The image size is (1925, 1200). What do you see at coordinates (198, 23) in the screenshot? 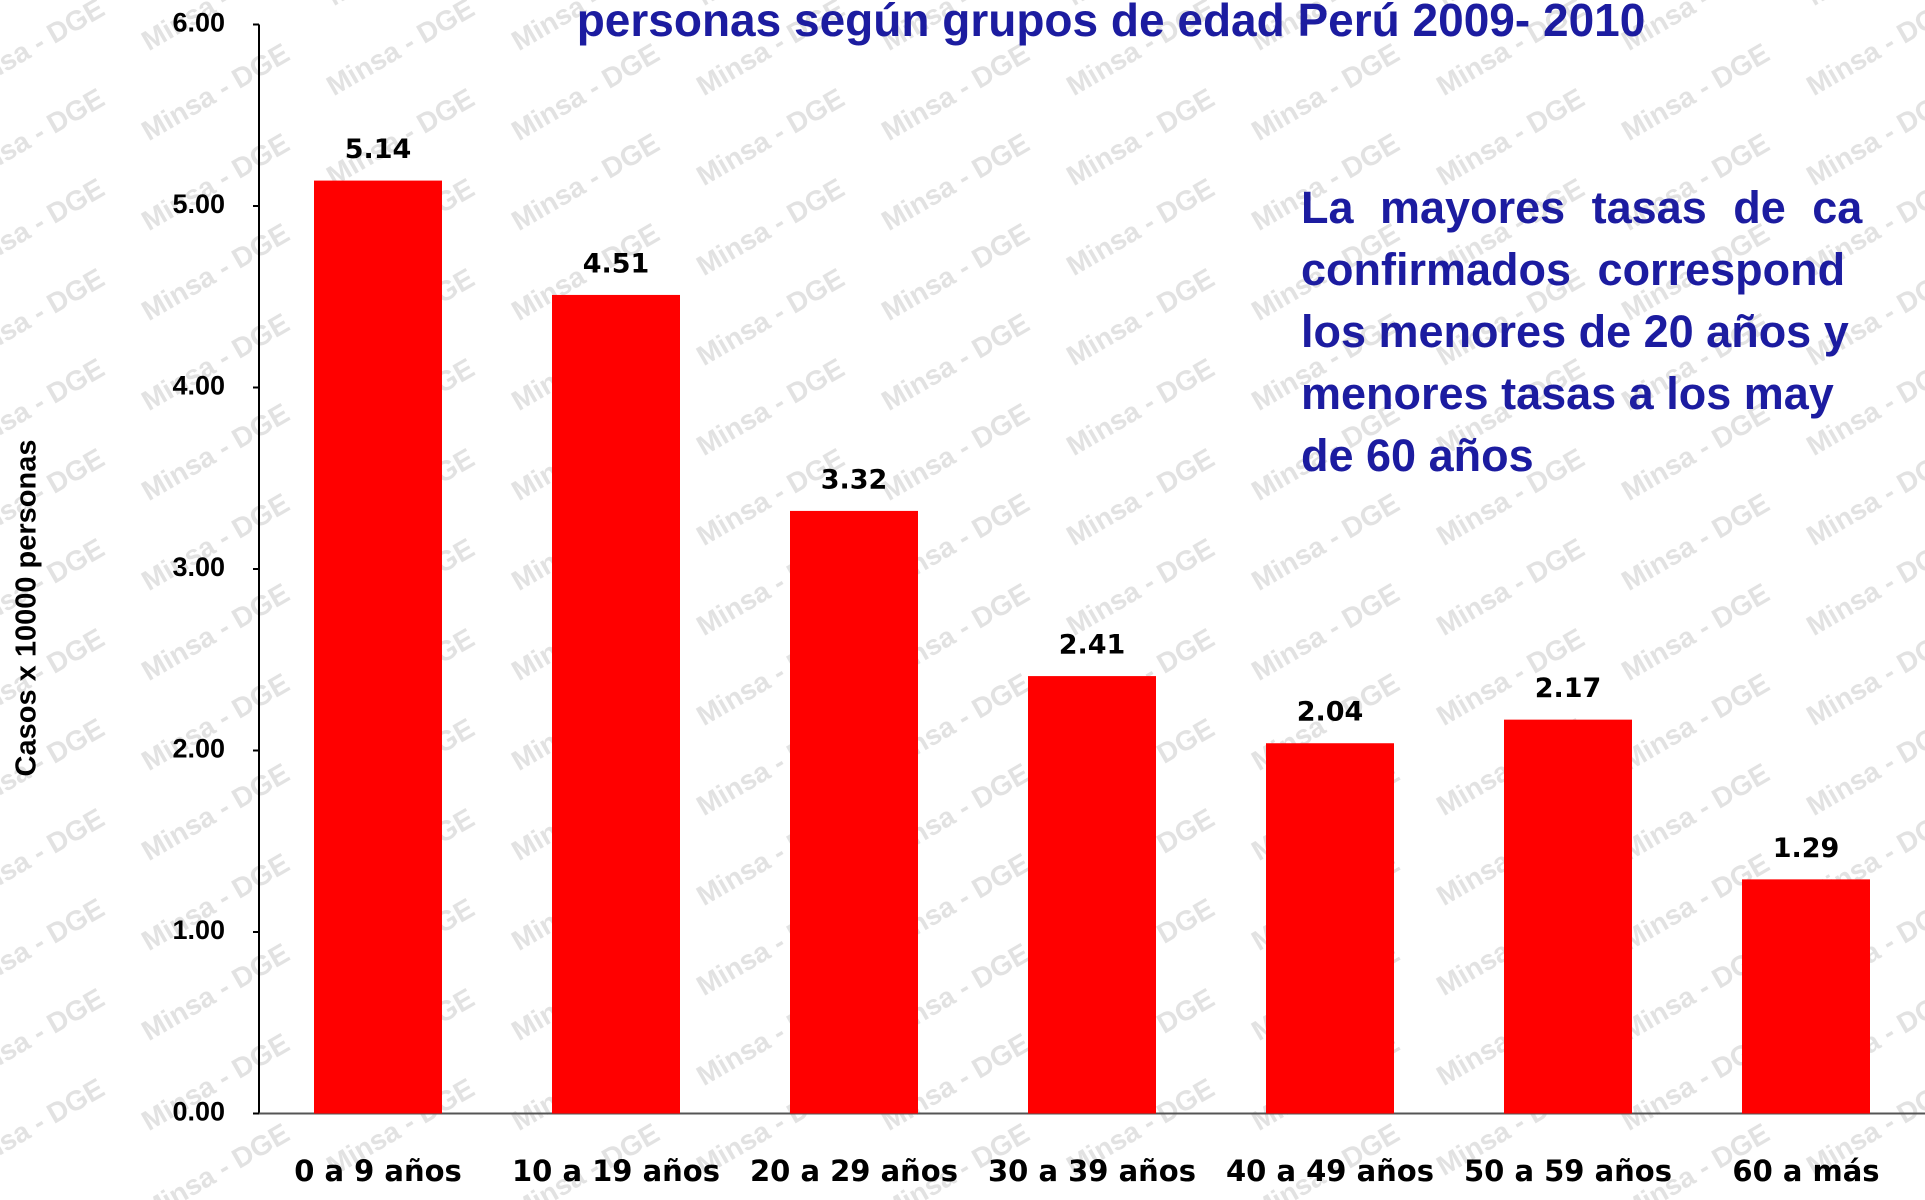
I see `y-tick-label: 6.00` at bounding box center [198, 23].